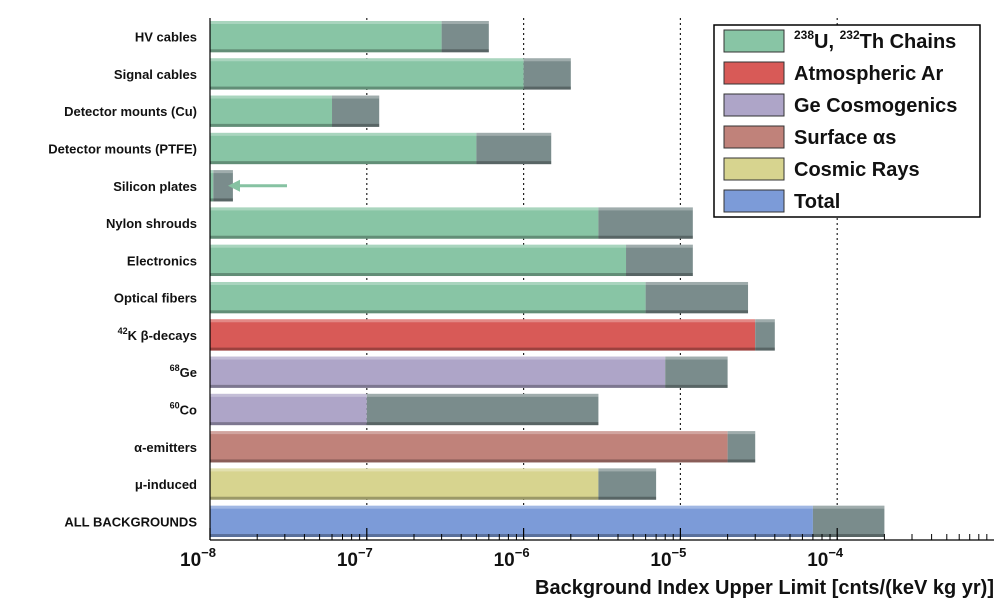  What do you see at coordinates (483, 335) in the screenshot?
I see `bar-42-k-decays` at bounding box center [483, 335].